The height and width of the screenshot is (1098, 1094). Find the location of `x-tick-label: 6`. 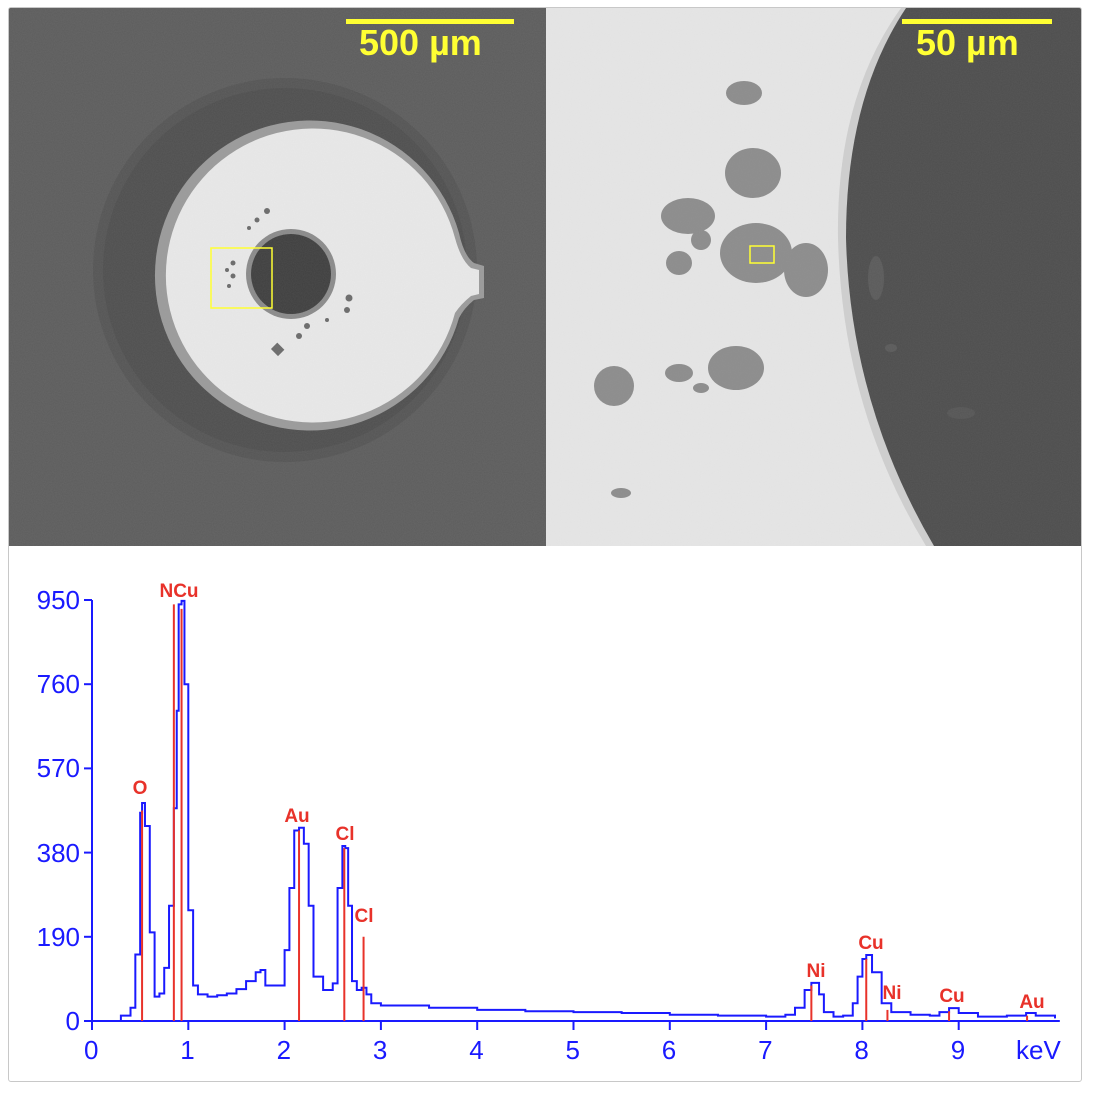

x-tick-label: 6 is located at coordinates (669, 1050).